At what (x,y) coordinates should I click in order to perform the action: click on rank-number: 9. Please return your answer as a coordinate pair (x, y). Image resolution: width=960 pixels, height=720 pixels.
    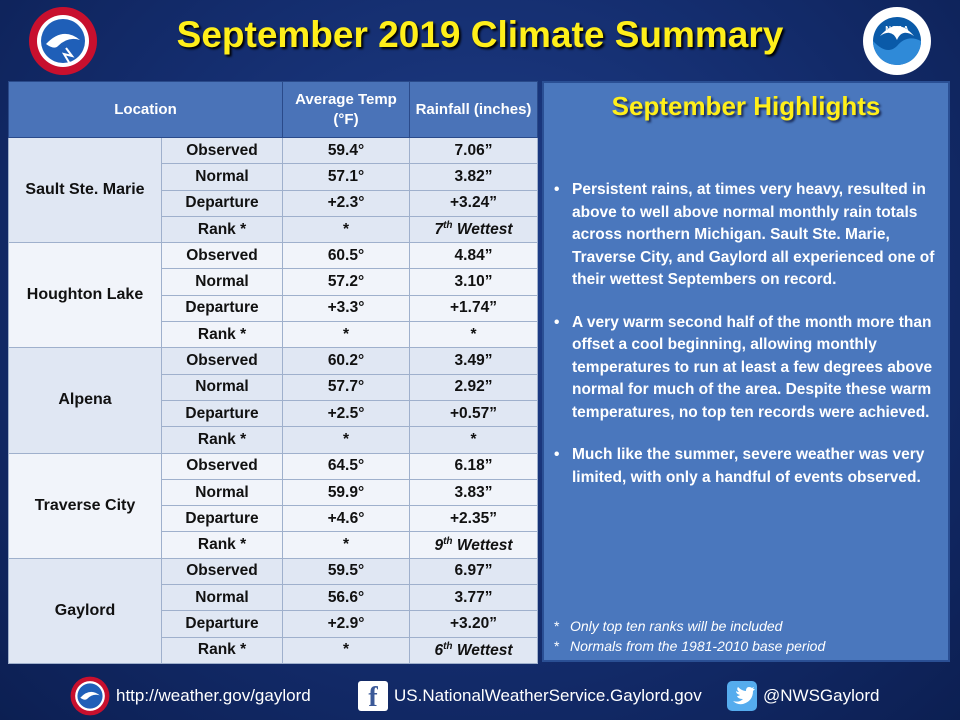
    Looking at the image, I should click on (439, 545).